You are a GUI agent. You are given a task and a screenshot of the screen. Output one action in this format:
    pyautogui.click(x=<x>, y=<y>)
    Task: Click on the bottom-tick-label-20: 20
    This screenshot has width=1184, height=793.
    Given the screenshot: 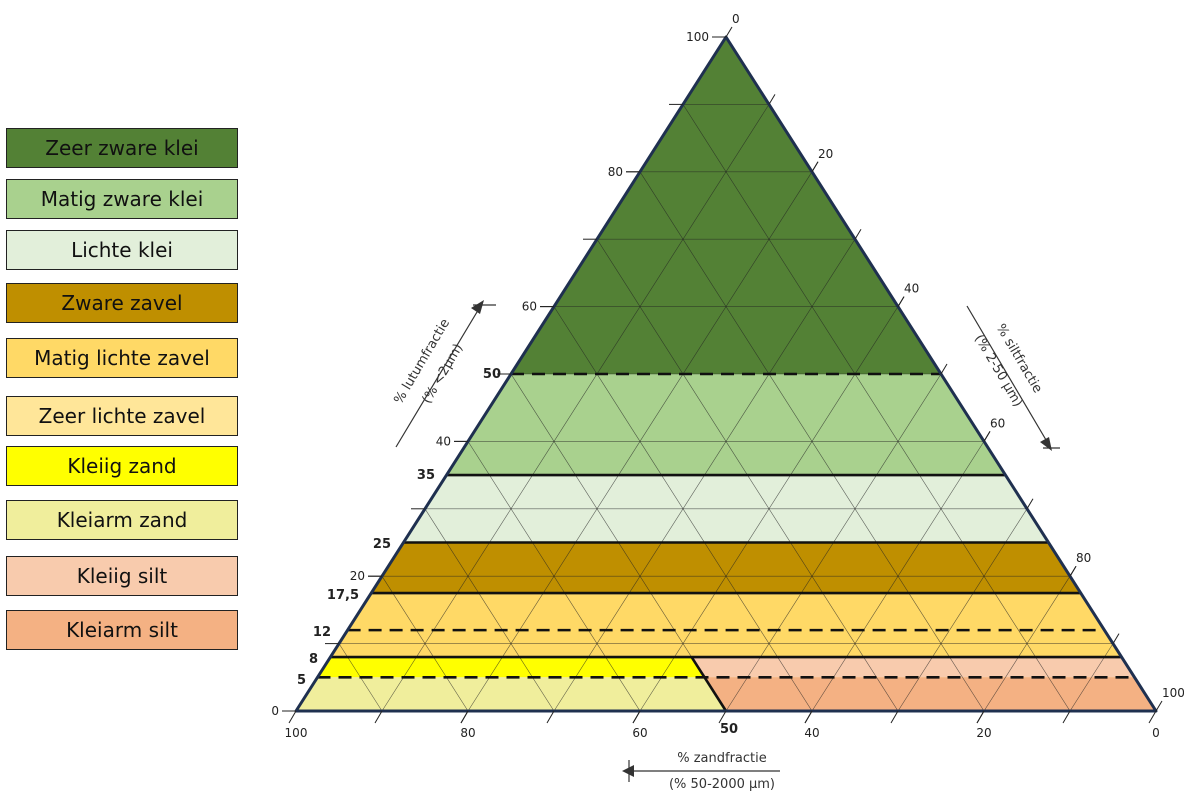 What is the action you would take?
    pyautogui.click(x=983, y=733)
    